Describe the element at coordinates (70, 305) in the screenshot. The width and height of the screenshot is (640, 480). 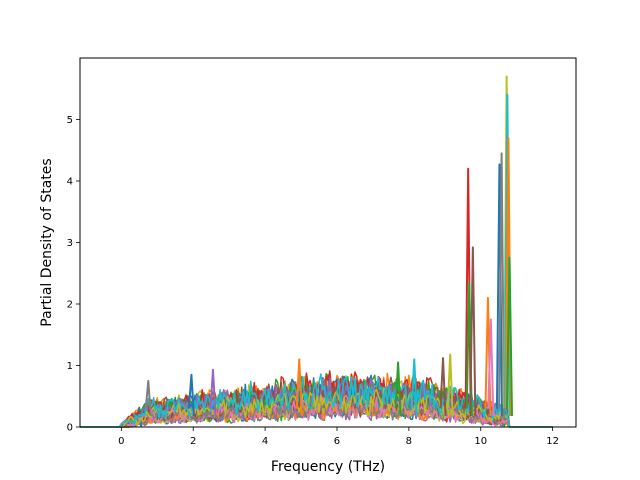
I see `y-tick-label: 2` at that location.